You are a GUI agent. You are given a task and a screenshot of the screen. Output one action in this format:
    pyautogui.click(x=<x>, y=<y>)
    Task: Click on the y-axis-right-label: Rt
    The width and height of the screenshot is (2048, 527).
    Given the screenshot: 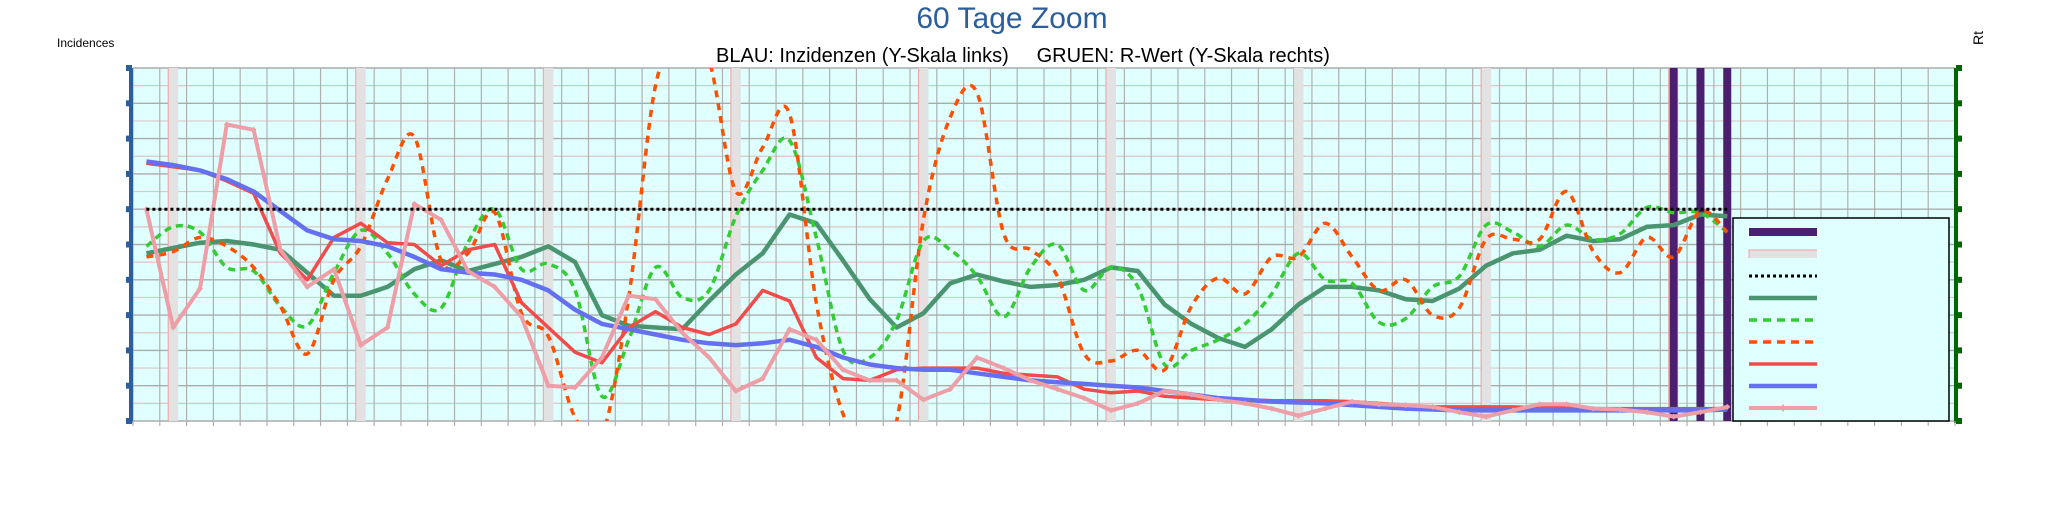 What is the action you would take?
    pyautogui.click(x=1978, y=38)
    